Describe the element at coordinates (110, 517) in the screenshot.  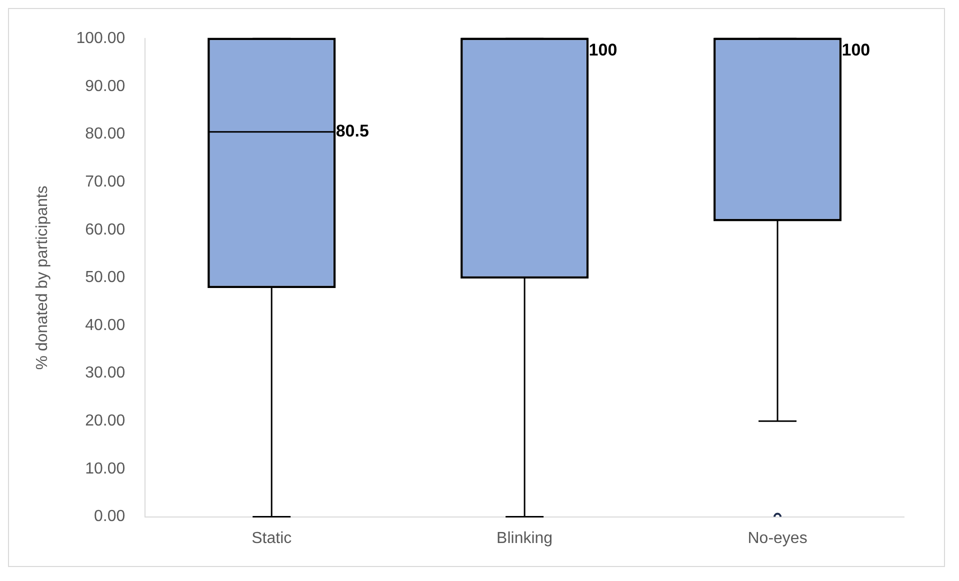
I see `y-tick-label: 0.00` at that location.